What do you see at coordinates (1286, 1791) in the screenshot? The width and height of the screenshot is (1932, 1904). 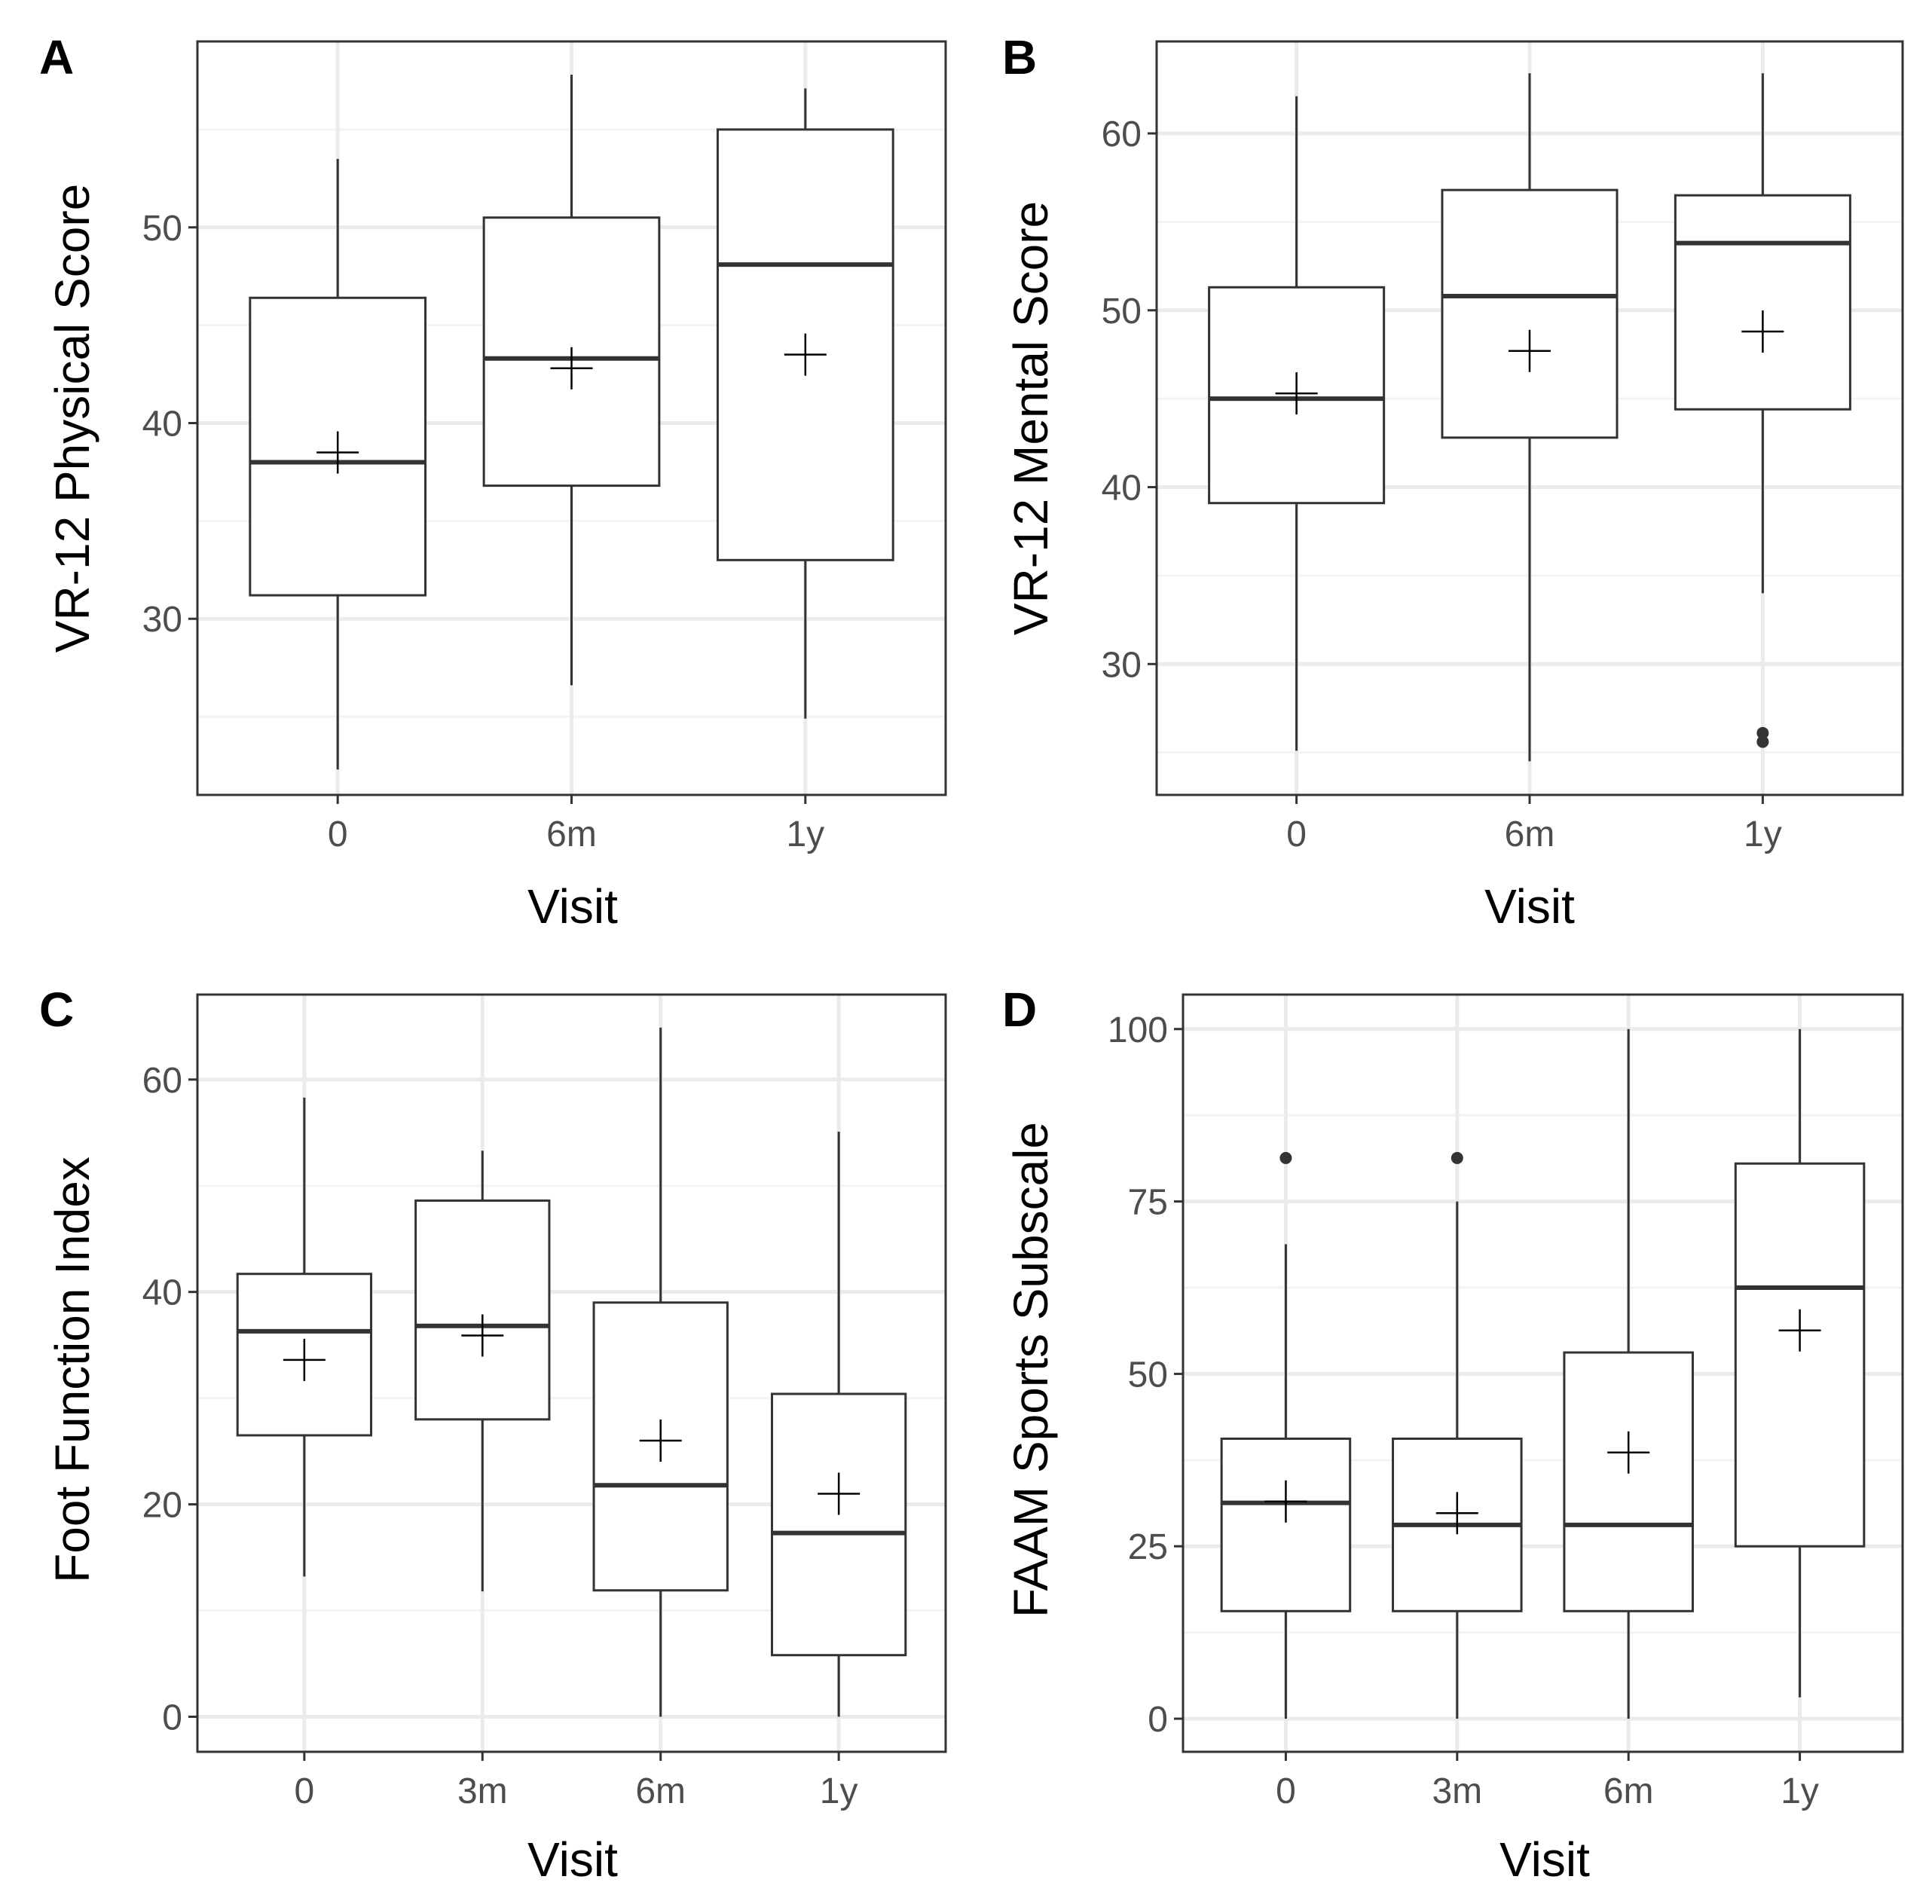 I see `panel-d-x-tick-label: 0` at bounding box center [1286, 1791].